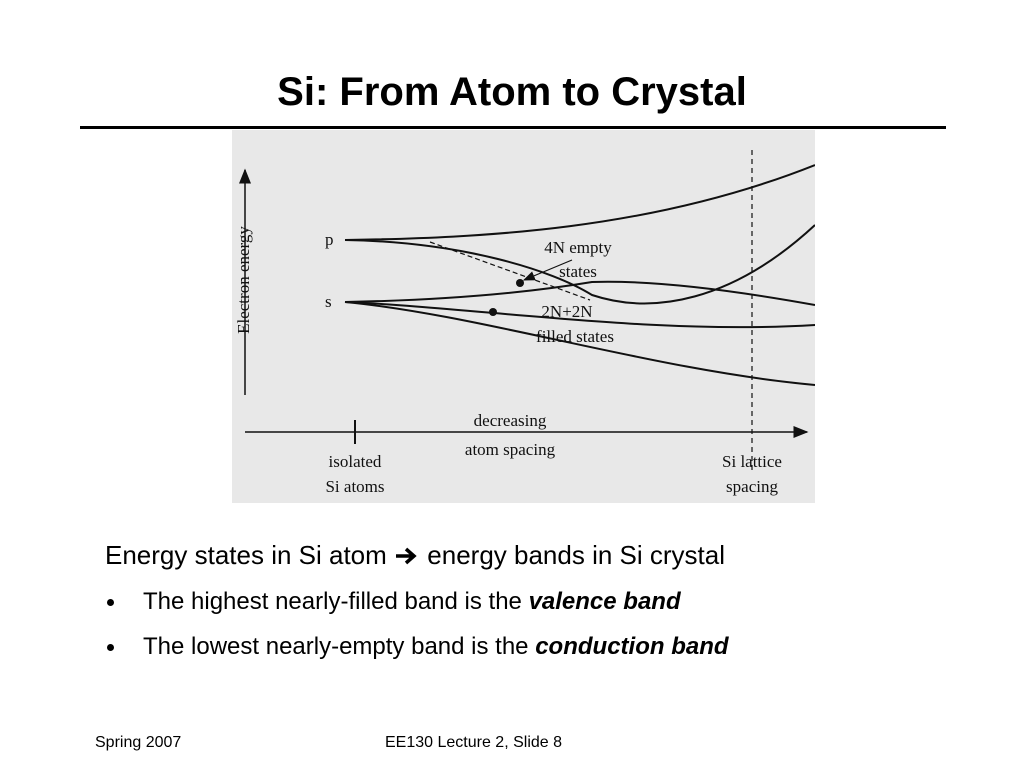 This screenshot has height=768, width=1024. I want to click on empty-dot, so click(520, 283).